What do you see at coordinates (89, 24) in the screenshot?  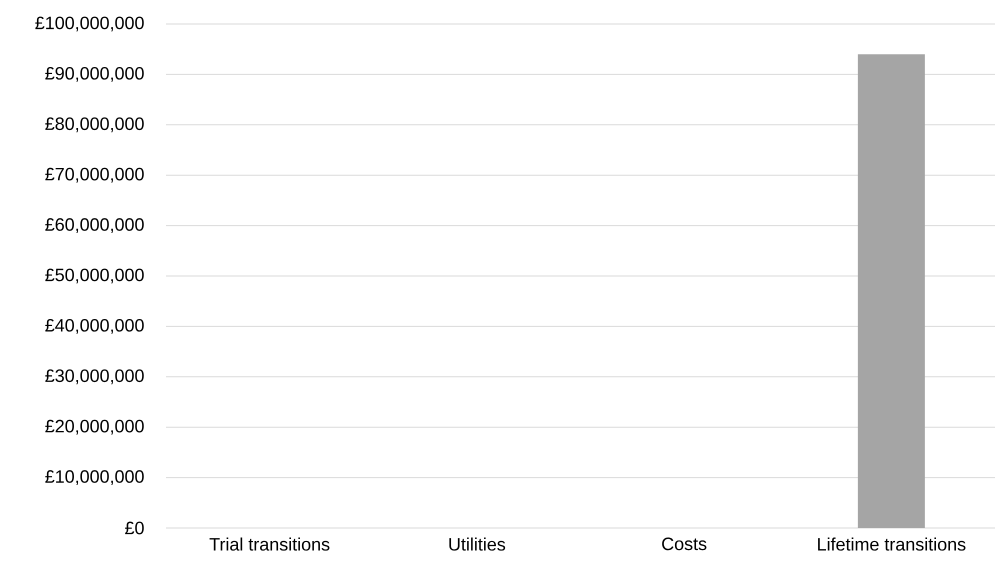 I see `y-tick-label: £100,000,000` at bounding box center [89, 24].